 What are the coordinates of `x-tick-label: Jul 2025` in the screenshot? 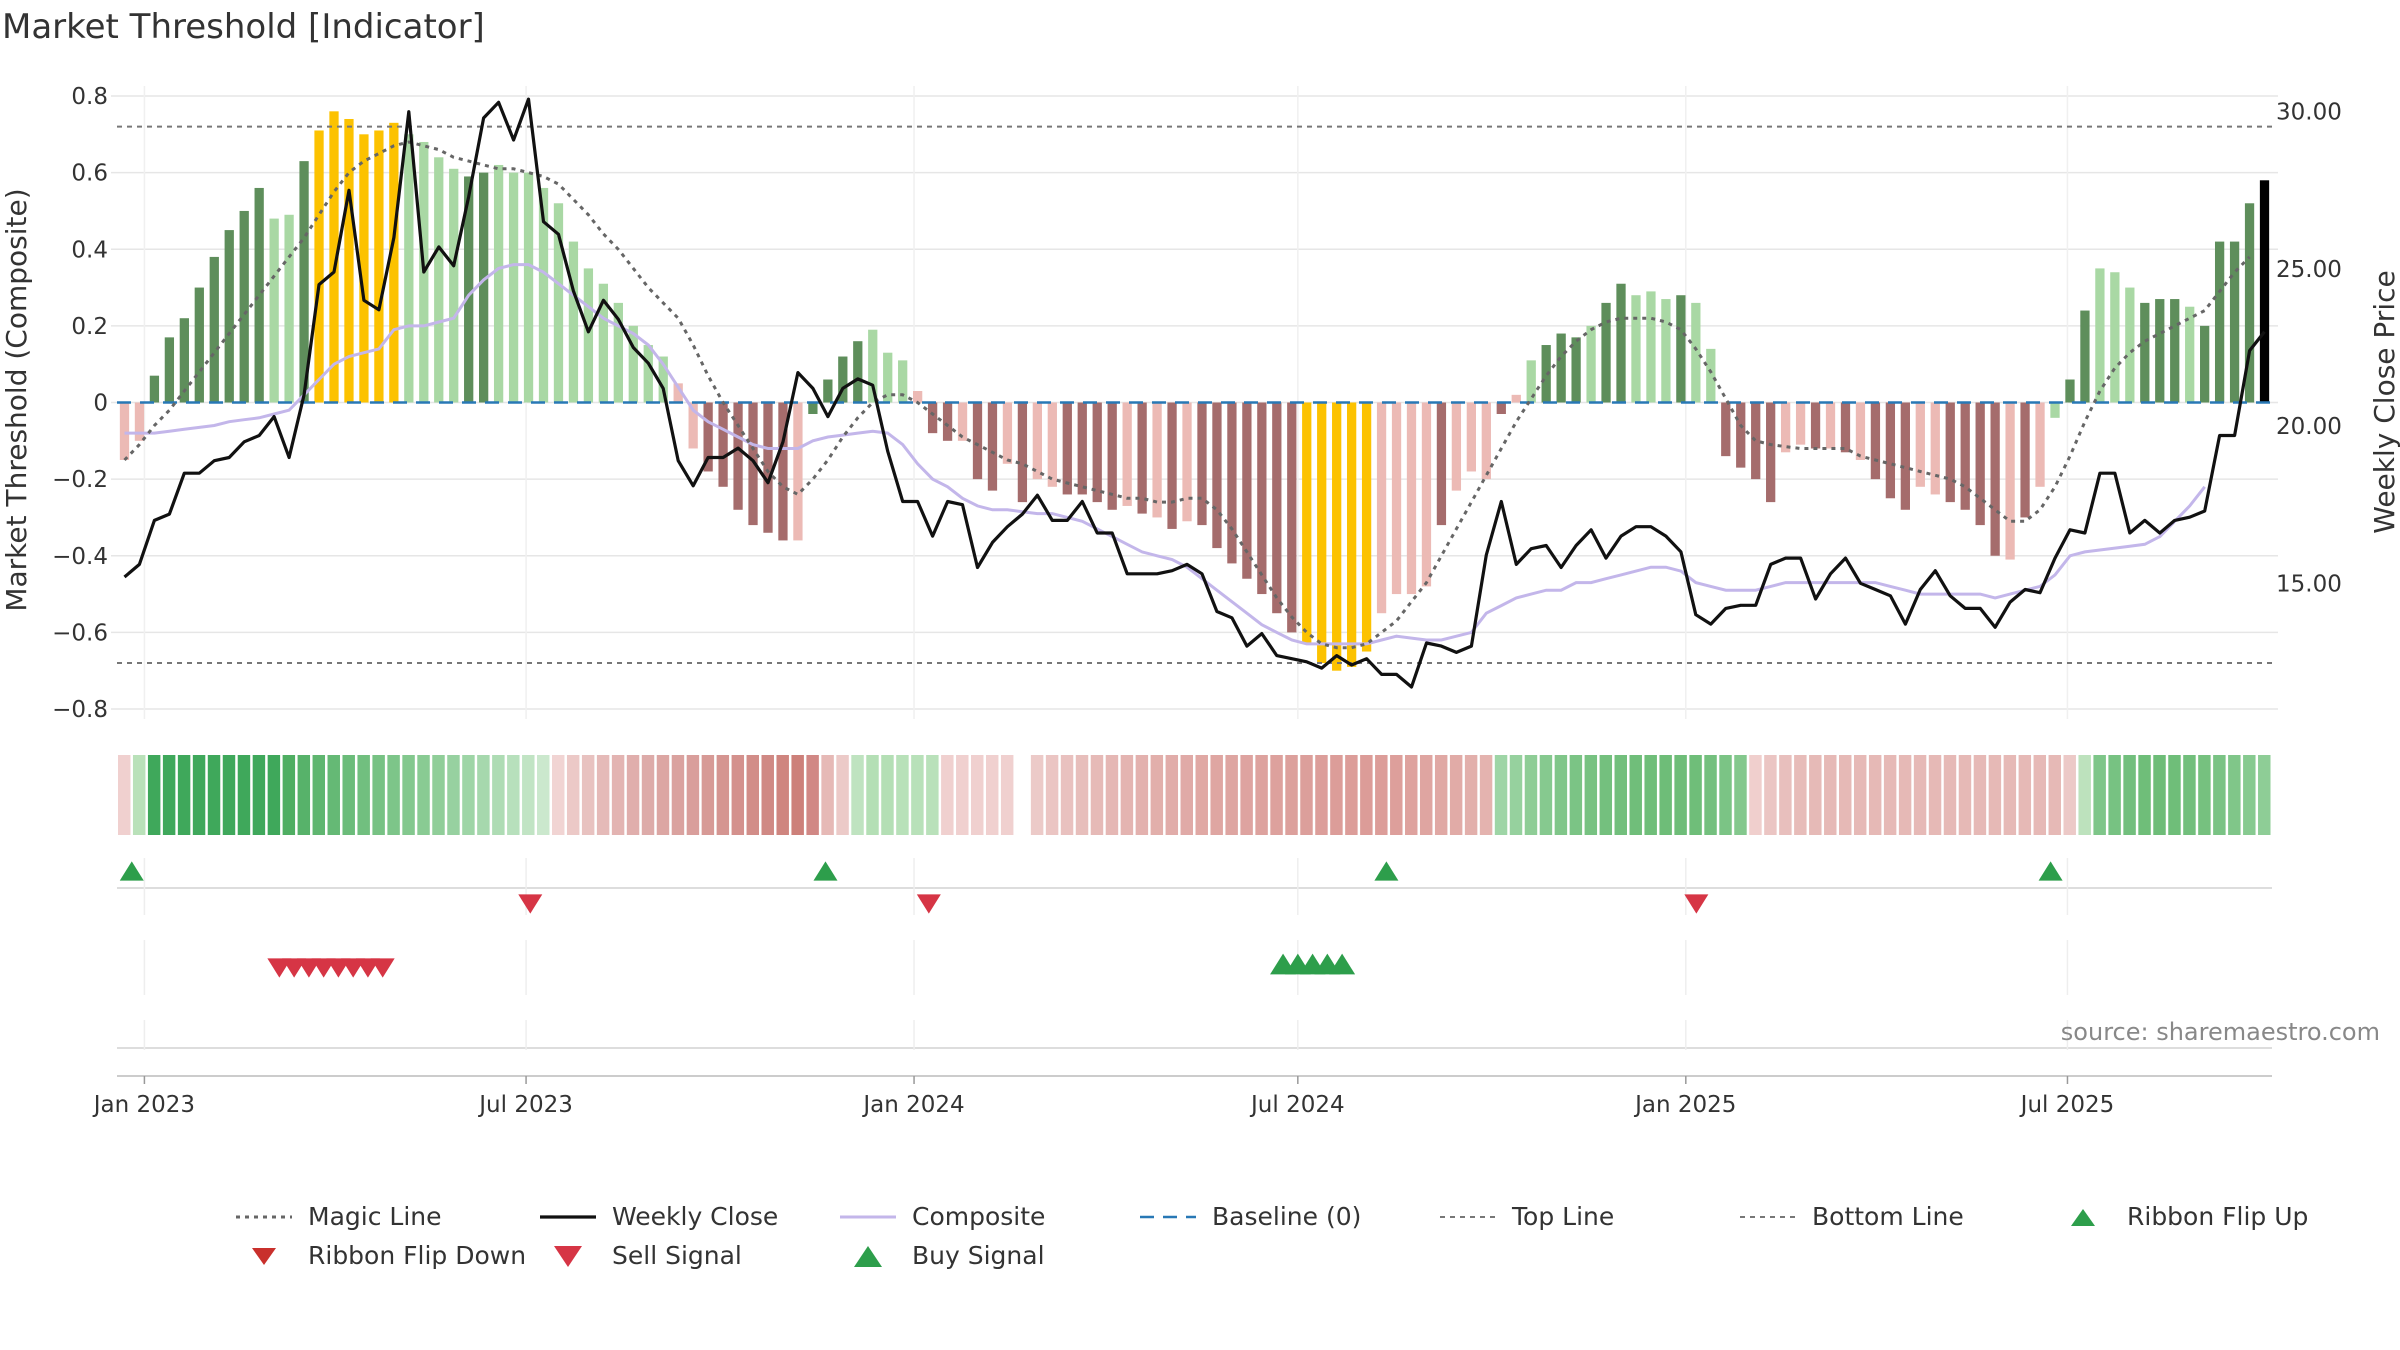 It's located at (2067, 1105).